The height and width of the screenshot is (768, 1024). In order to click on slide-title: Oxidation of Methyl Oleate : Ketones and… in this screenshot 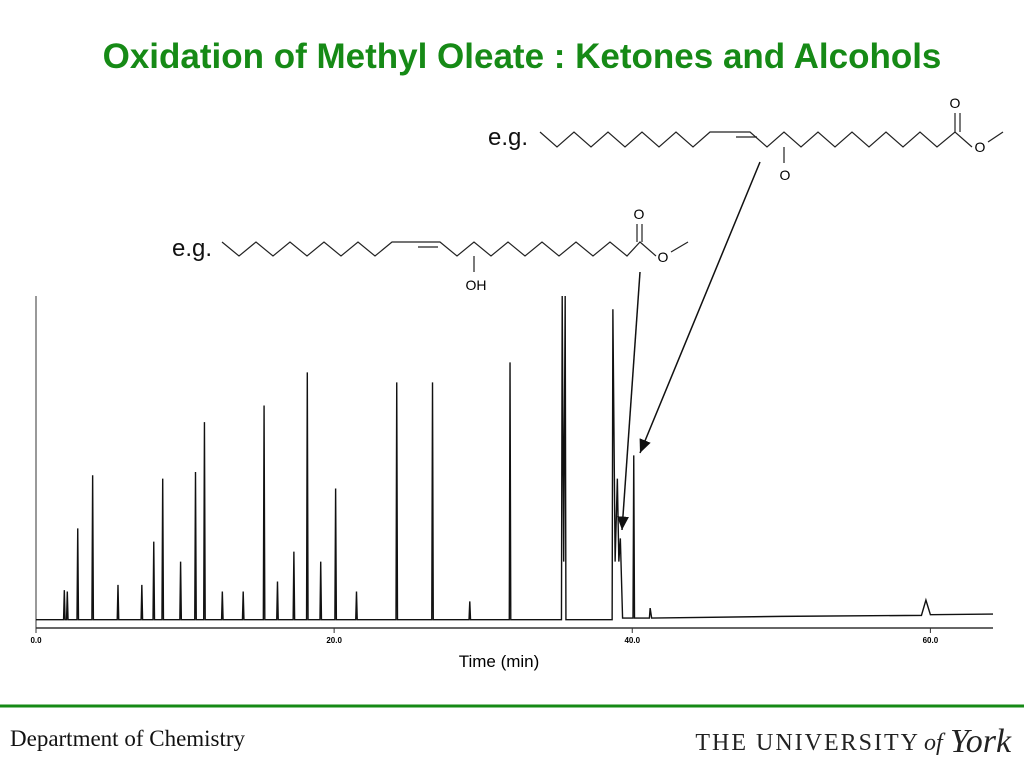, I will do `click(522, 56)`.